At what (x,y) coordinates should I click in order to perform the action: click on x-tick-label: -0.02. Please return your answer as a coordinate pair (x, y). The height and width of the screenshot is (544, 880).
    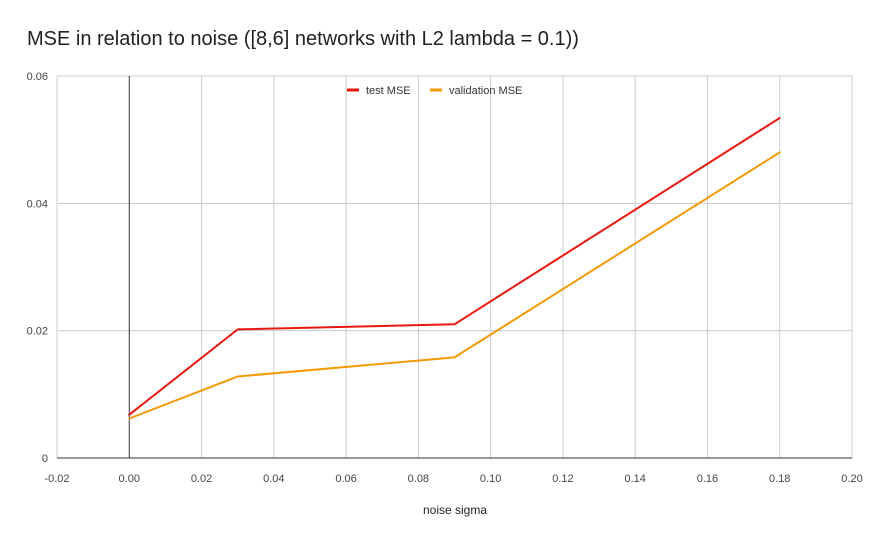
    Looking at the image, I should click on (56, 479).